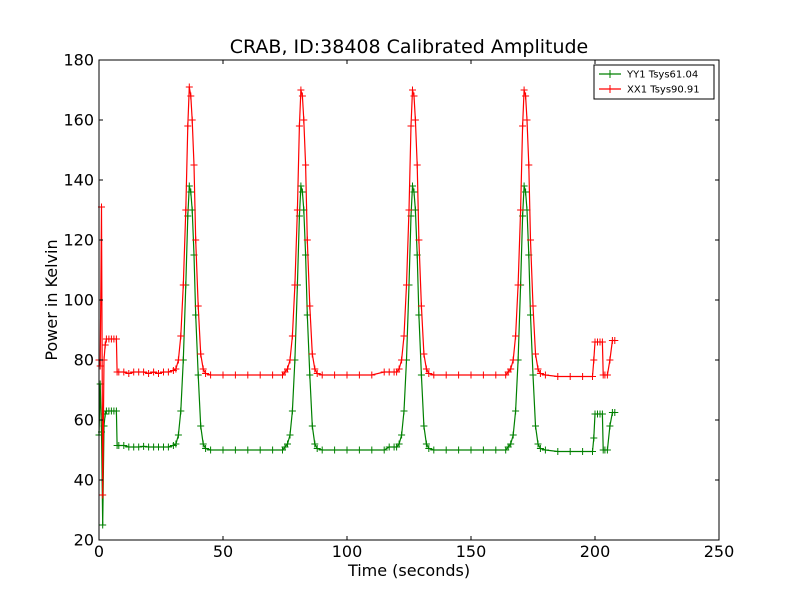 The height and width of the screenshot is (604, 800). I want to click on y-tick-label: 80, so click(84, 360).